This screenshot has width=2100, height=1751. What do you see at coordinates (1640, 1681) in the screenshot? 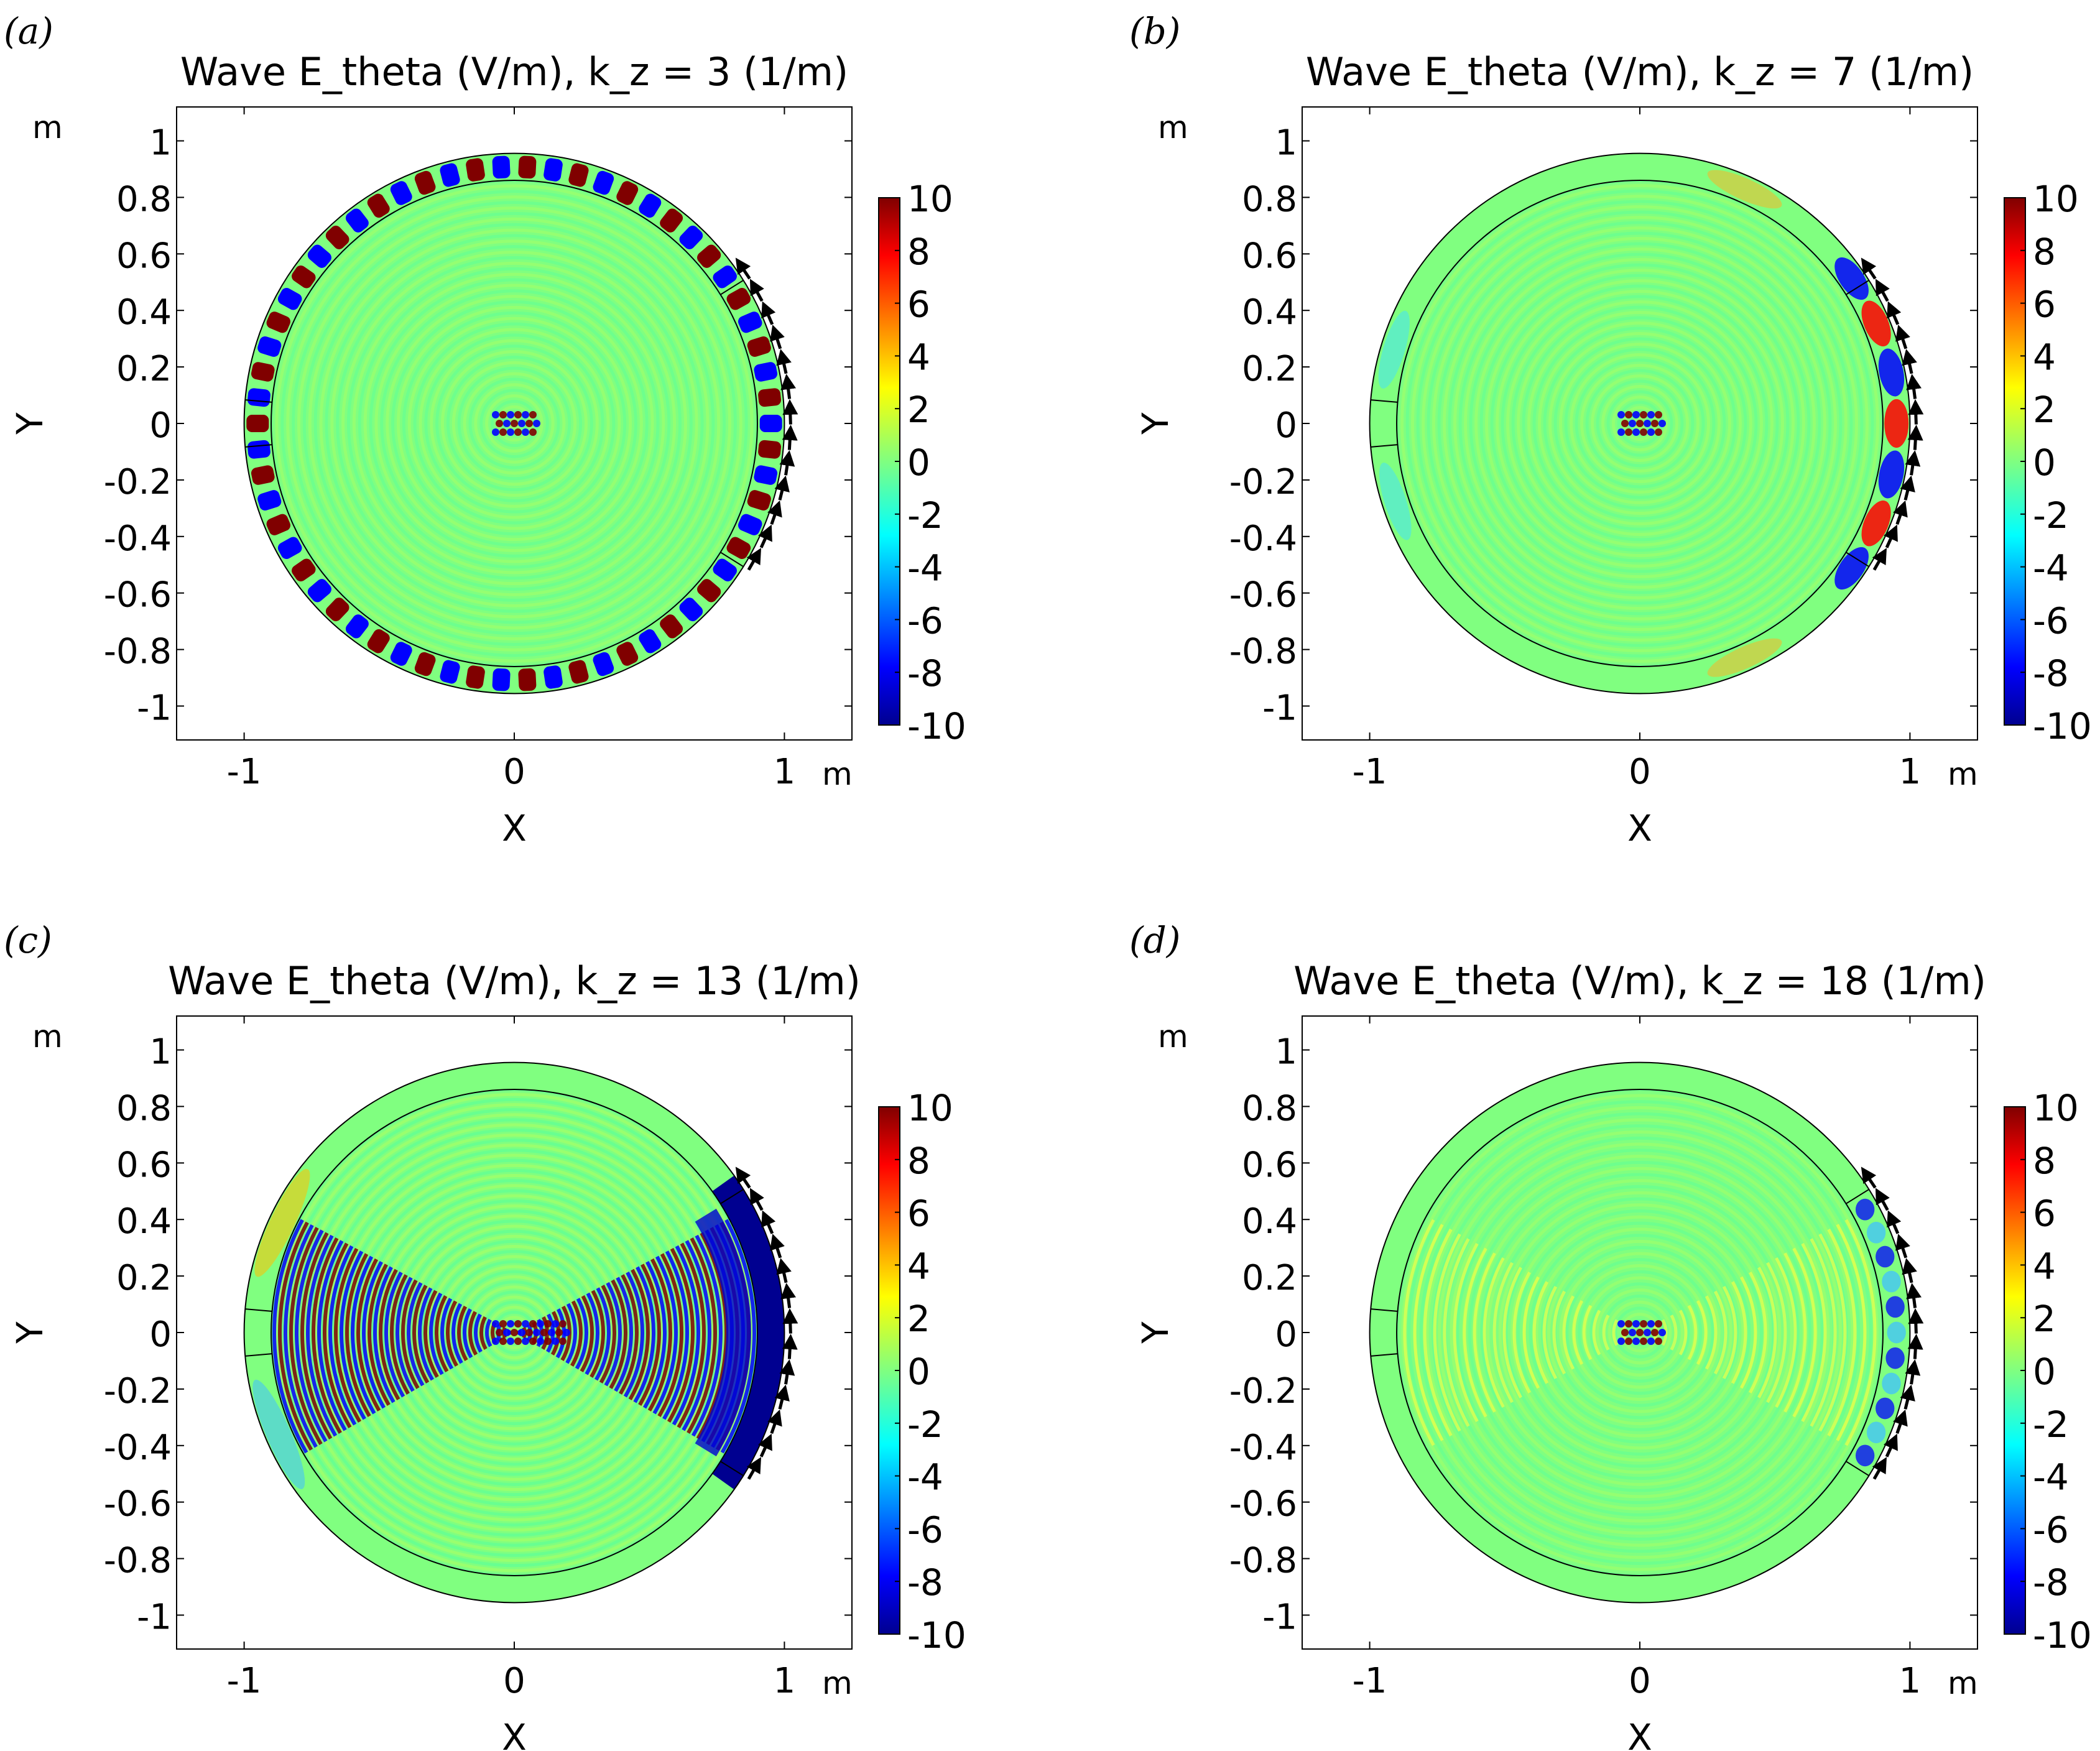
I see `x-tick-label: 0` at bounding box center [1640, 1681].